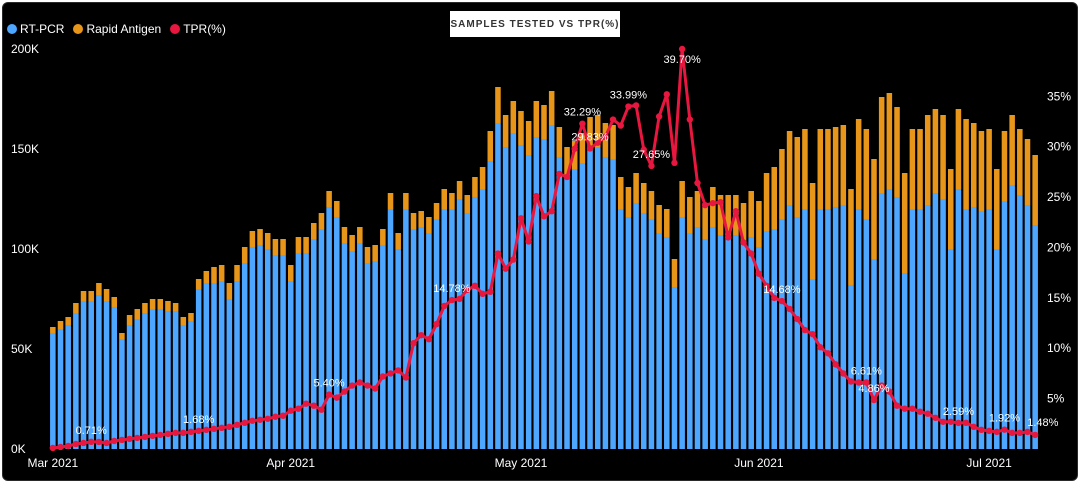 Image resolution: width=1080 pixels, height=482 pixels. What do you see at coordinates (25, 49) in the screenshot?
I see `y-left-tick-label: 200K` at bounding box center [25, 49].